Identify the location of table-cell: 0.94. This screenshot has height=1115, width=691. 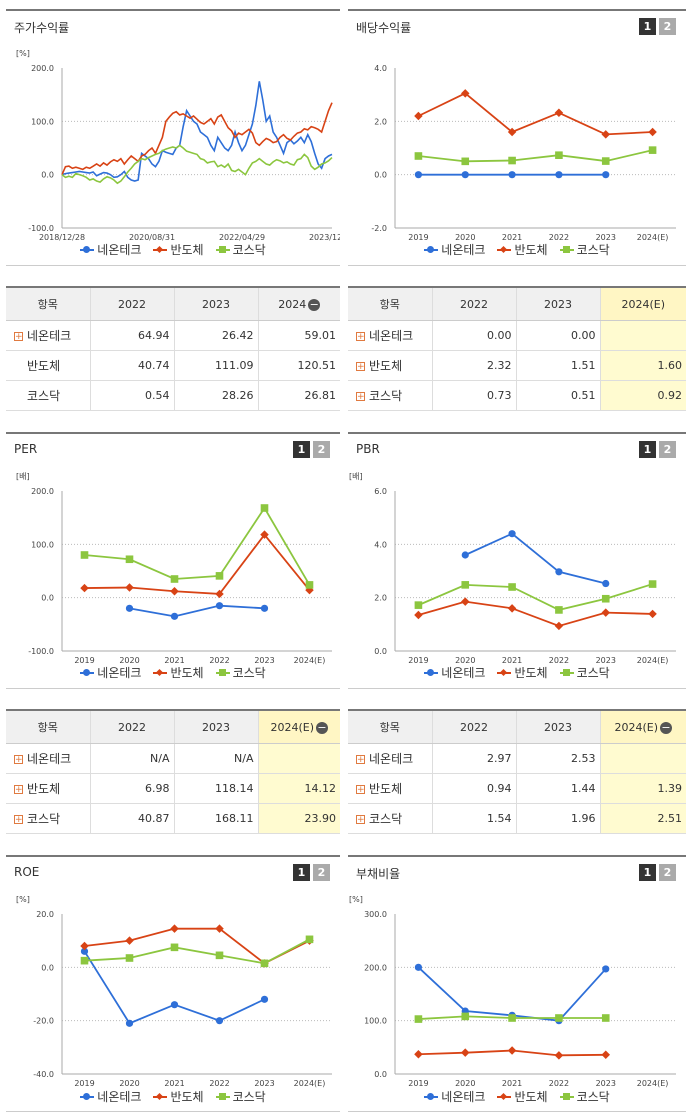
(473, 788).